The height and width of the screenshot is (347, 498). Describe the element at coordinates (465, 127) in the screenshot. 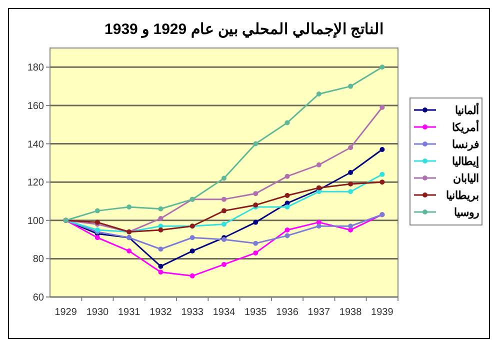

I see `legend-label: أمريكا` at that location.